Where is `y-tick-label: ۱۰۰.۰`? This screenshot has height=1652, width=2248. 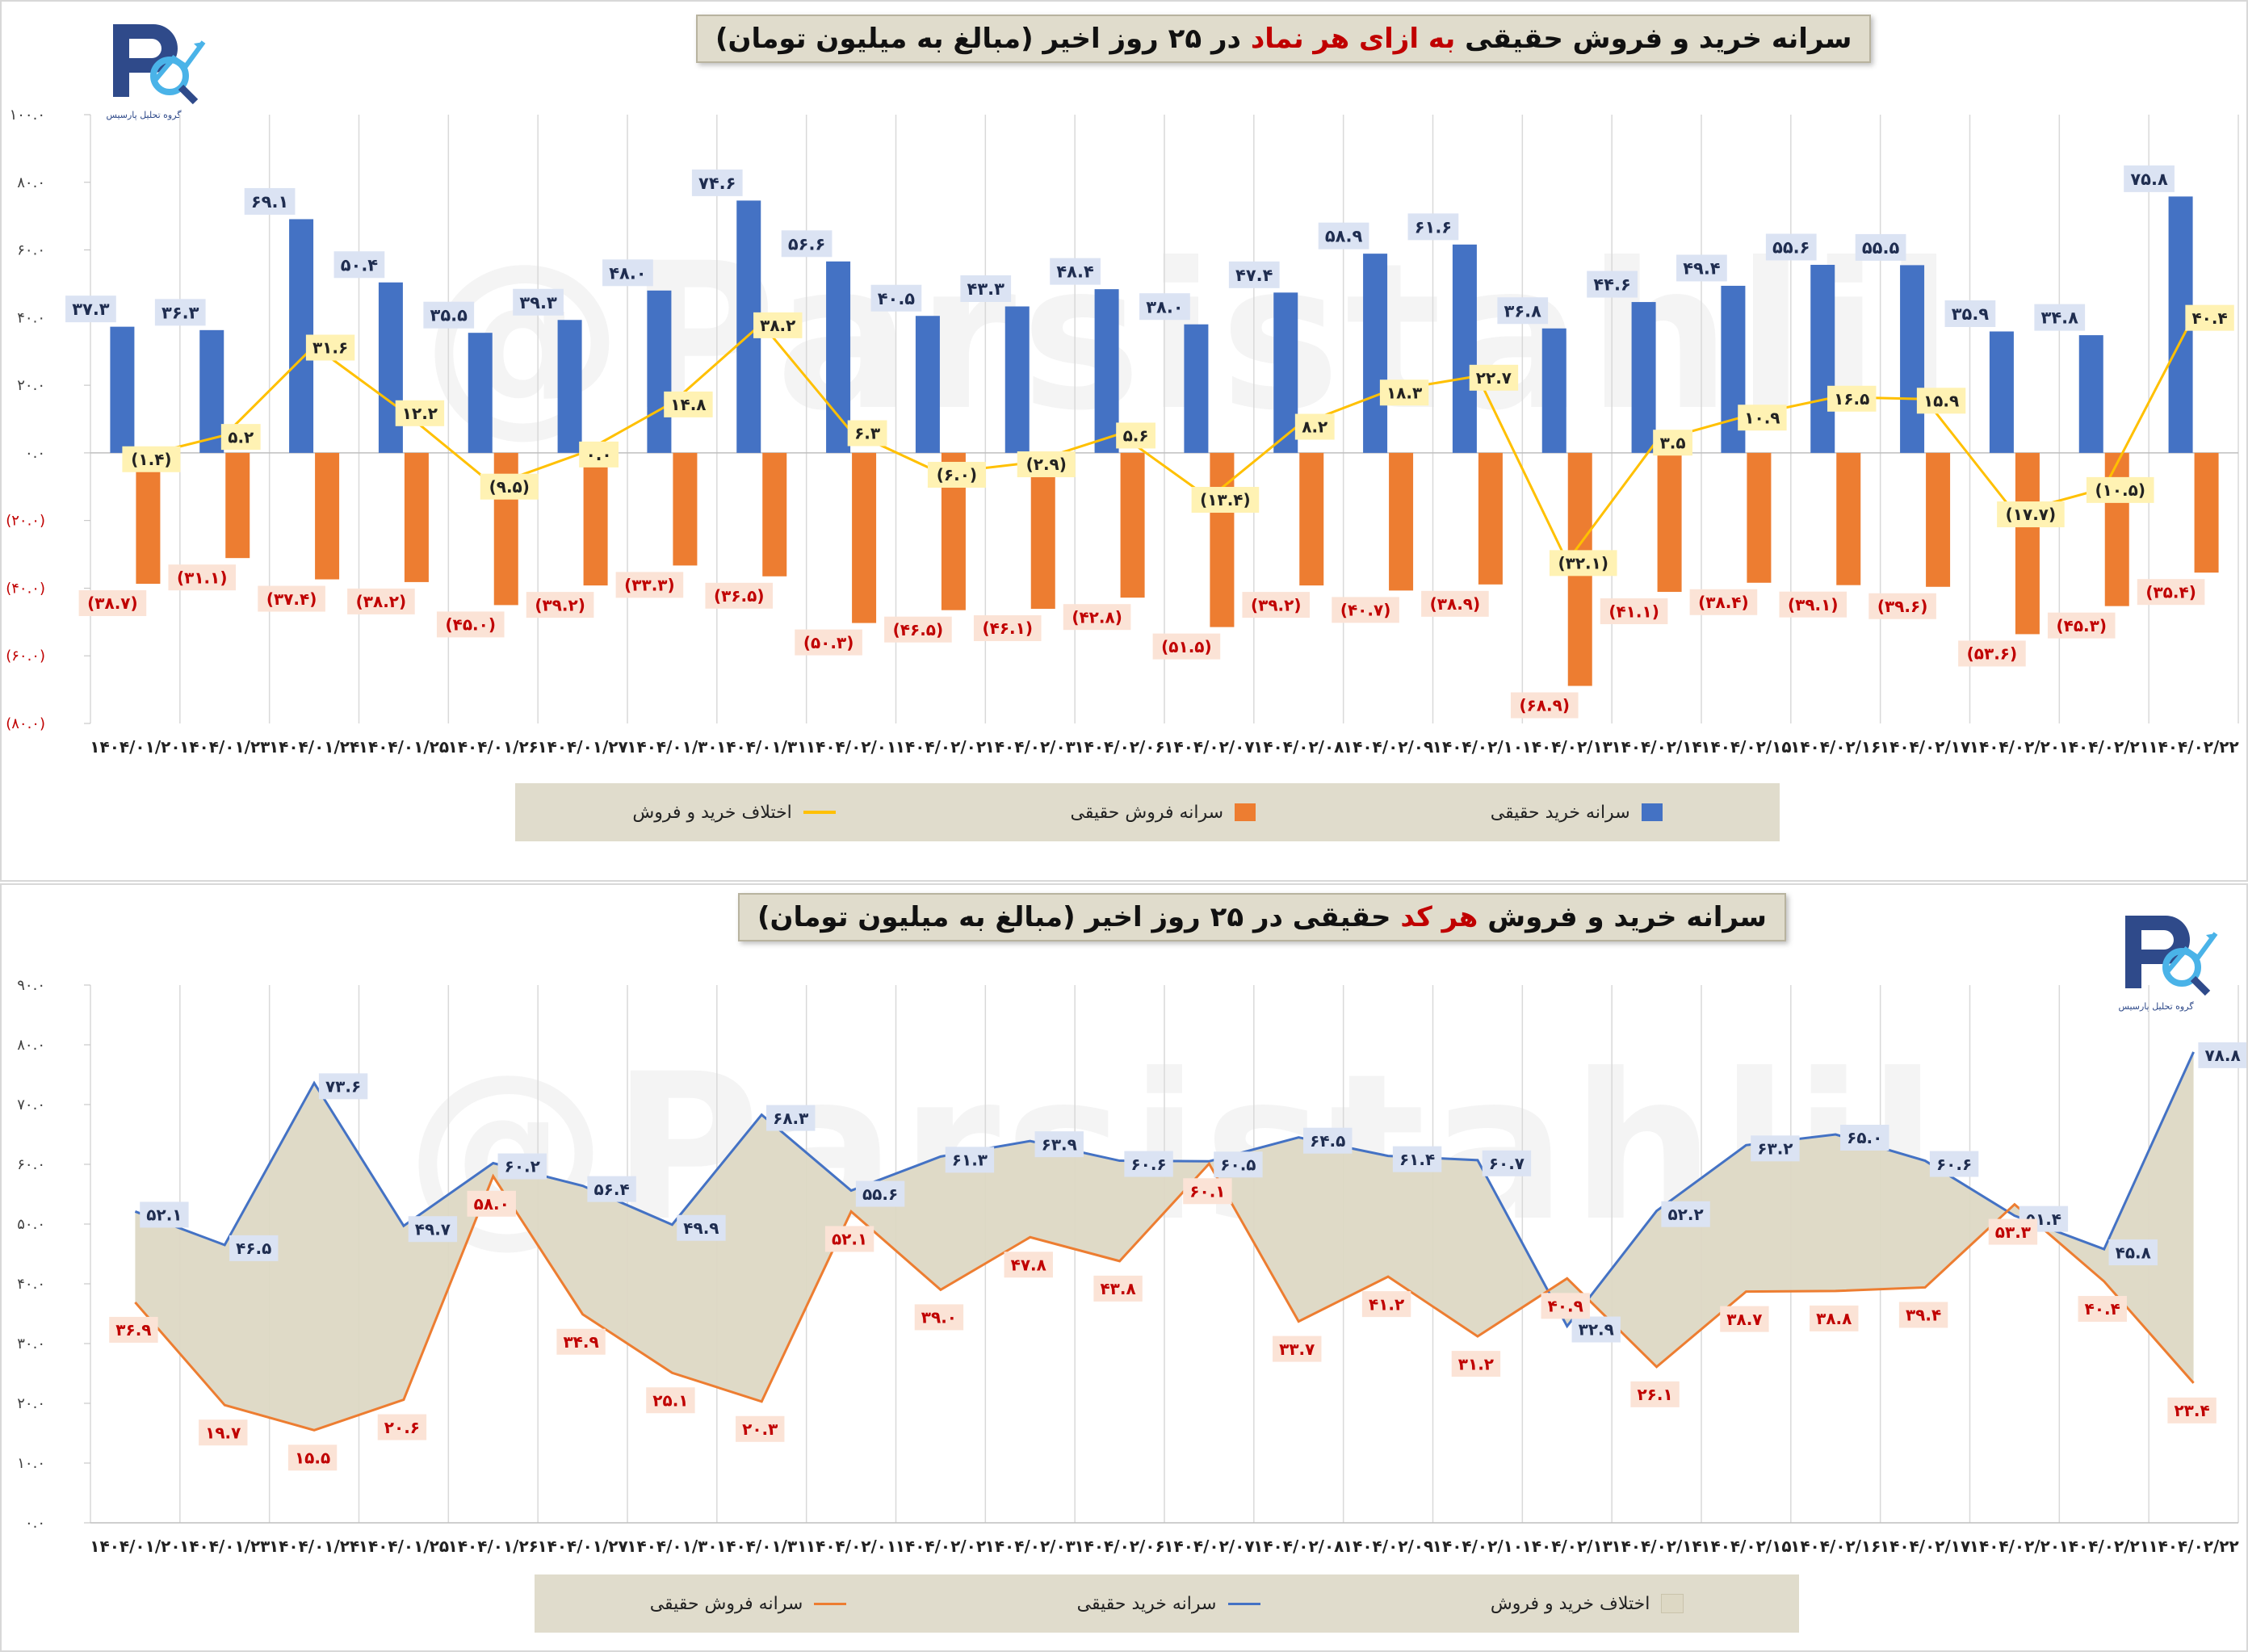
y-tick-label: ۱۰۰.۰ is located at coordinates (28, 115).